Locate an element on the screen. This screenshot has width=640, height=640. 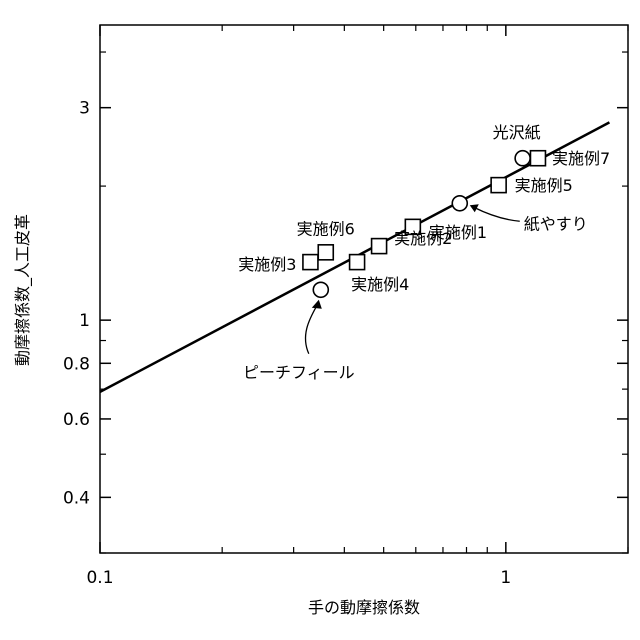
y-tick-label: 3 is located at coordinates (84, 109).